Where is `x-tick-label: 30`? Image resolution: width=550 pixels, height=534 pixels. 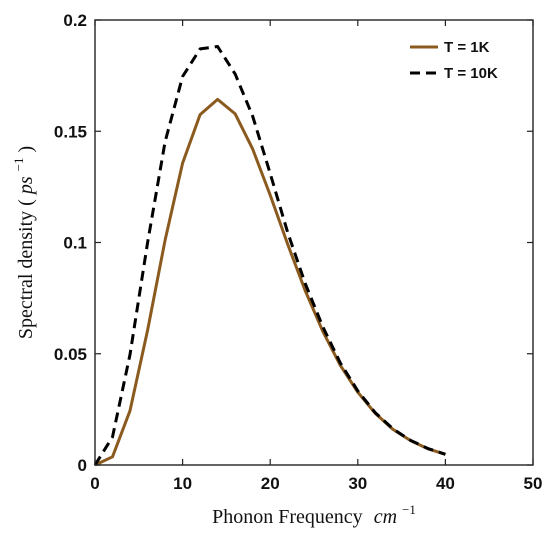 x-tick-label: 30 is located at coordinates (357, 483).